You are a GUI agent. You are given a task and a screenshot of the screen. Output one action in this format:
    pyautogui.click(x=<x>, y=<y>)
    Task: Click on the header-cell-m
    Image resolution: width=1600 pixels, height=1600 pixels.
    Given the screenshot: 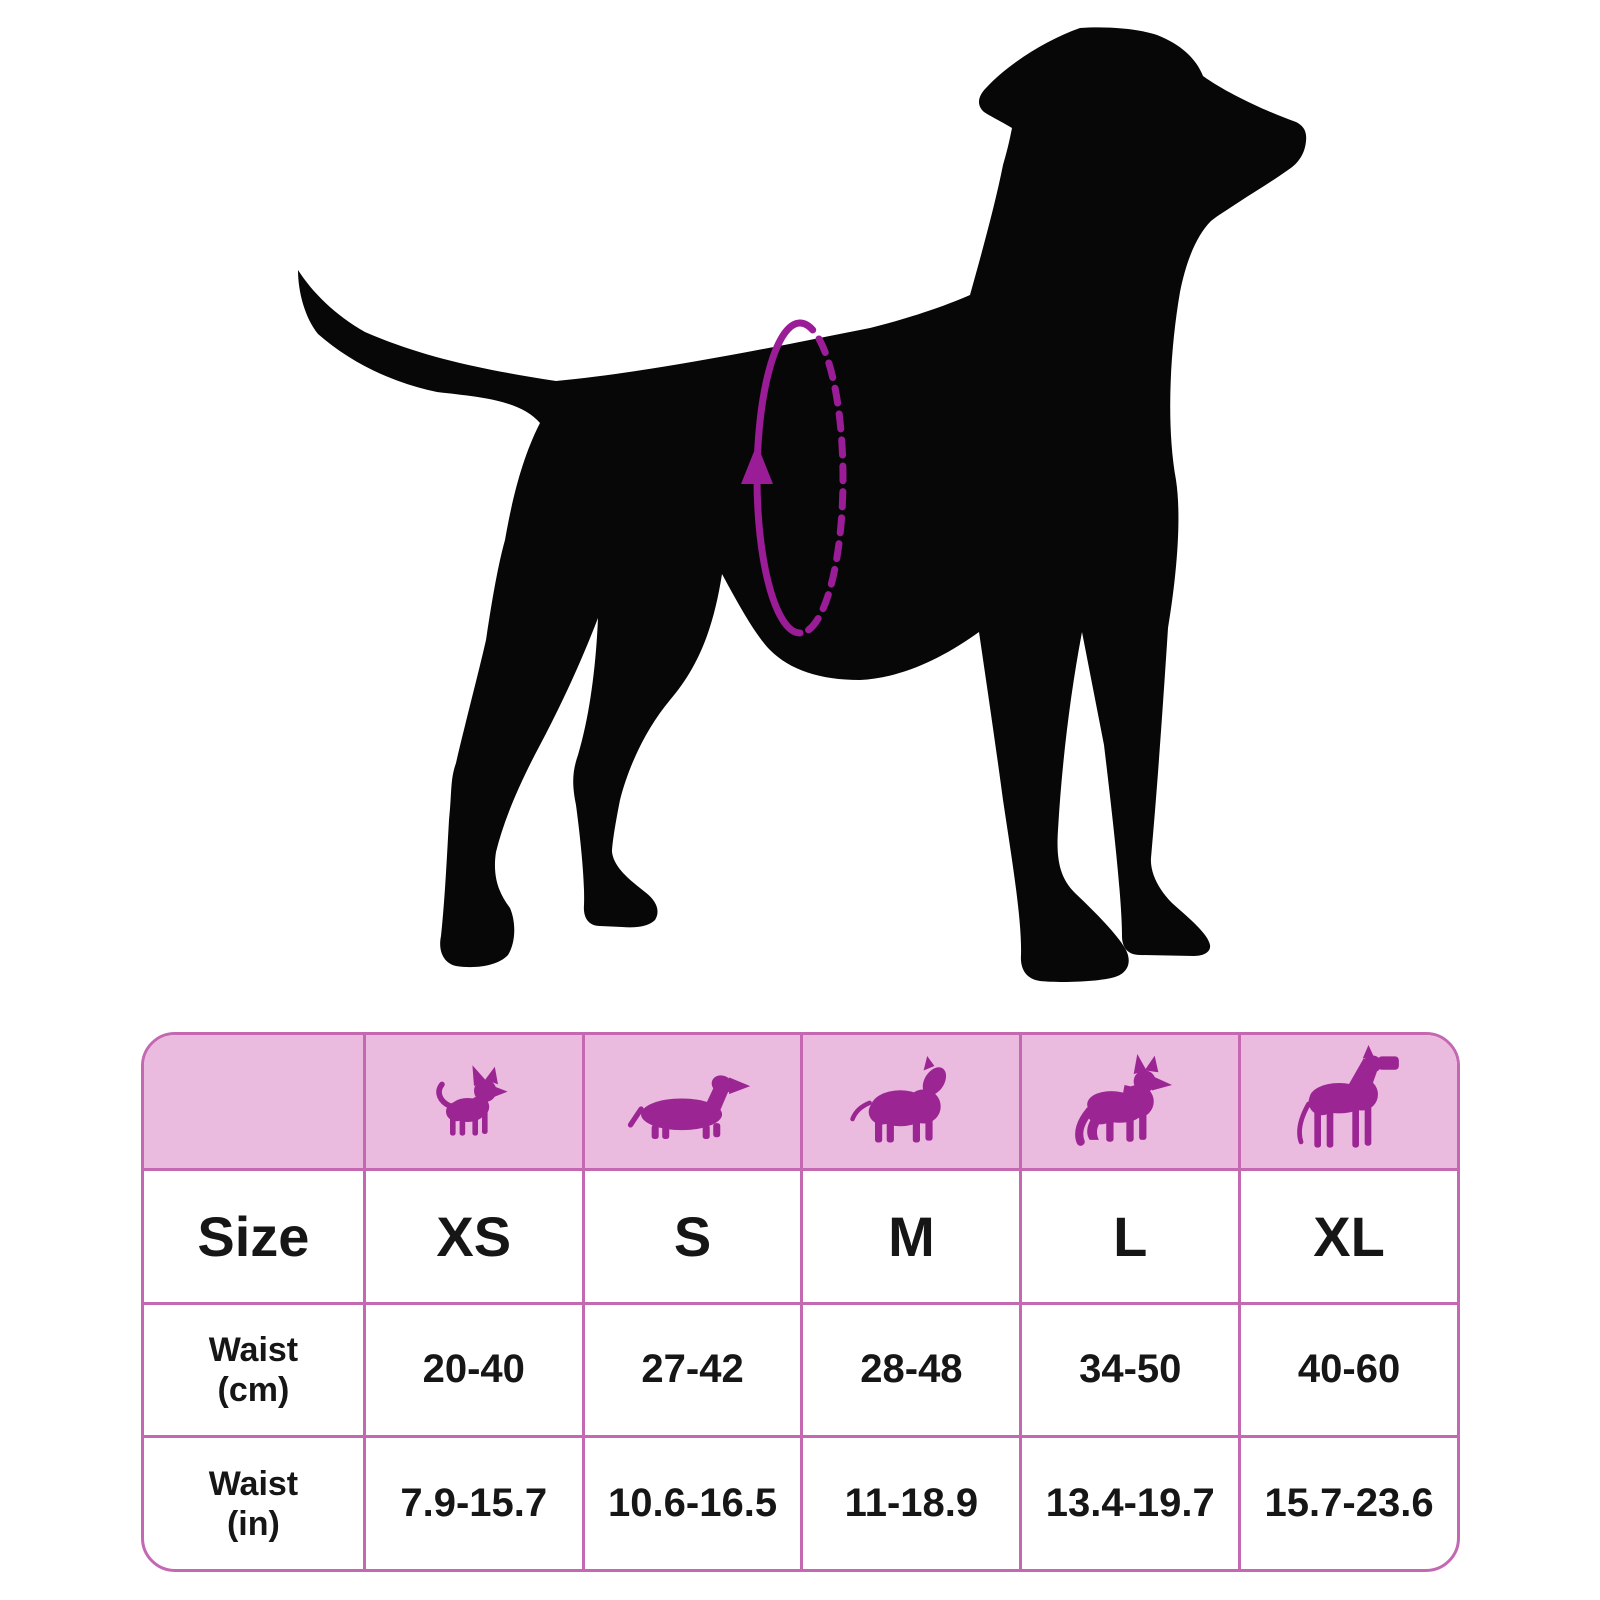 What is the action you would take?
    pyautogui.click(x=910, y=1101)
    